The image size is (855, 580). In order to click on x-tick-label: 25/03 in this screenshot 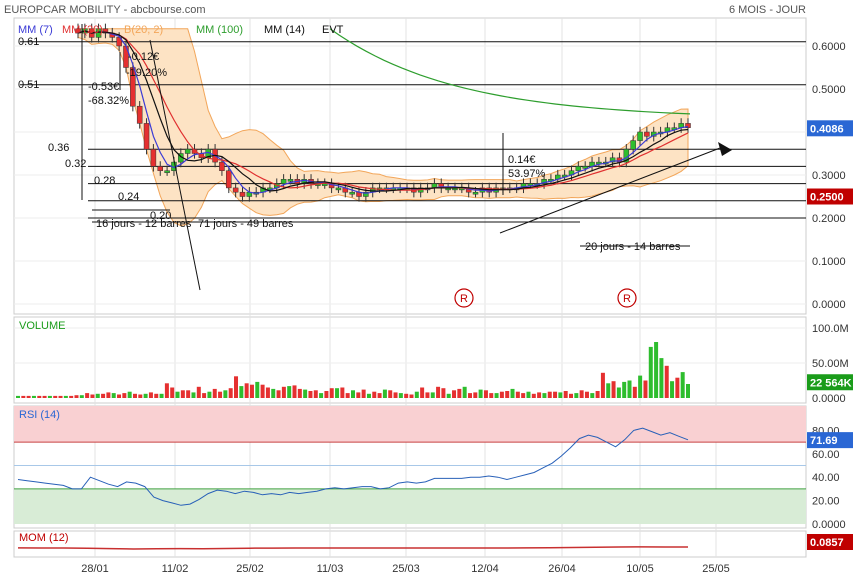, I will do `click(406, 569)`.